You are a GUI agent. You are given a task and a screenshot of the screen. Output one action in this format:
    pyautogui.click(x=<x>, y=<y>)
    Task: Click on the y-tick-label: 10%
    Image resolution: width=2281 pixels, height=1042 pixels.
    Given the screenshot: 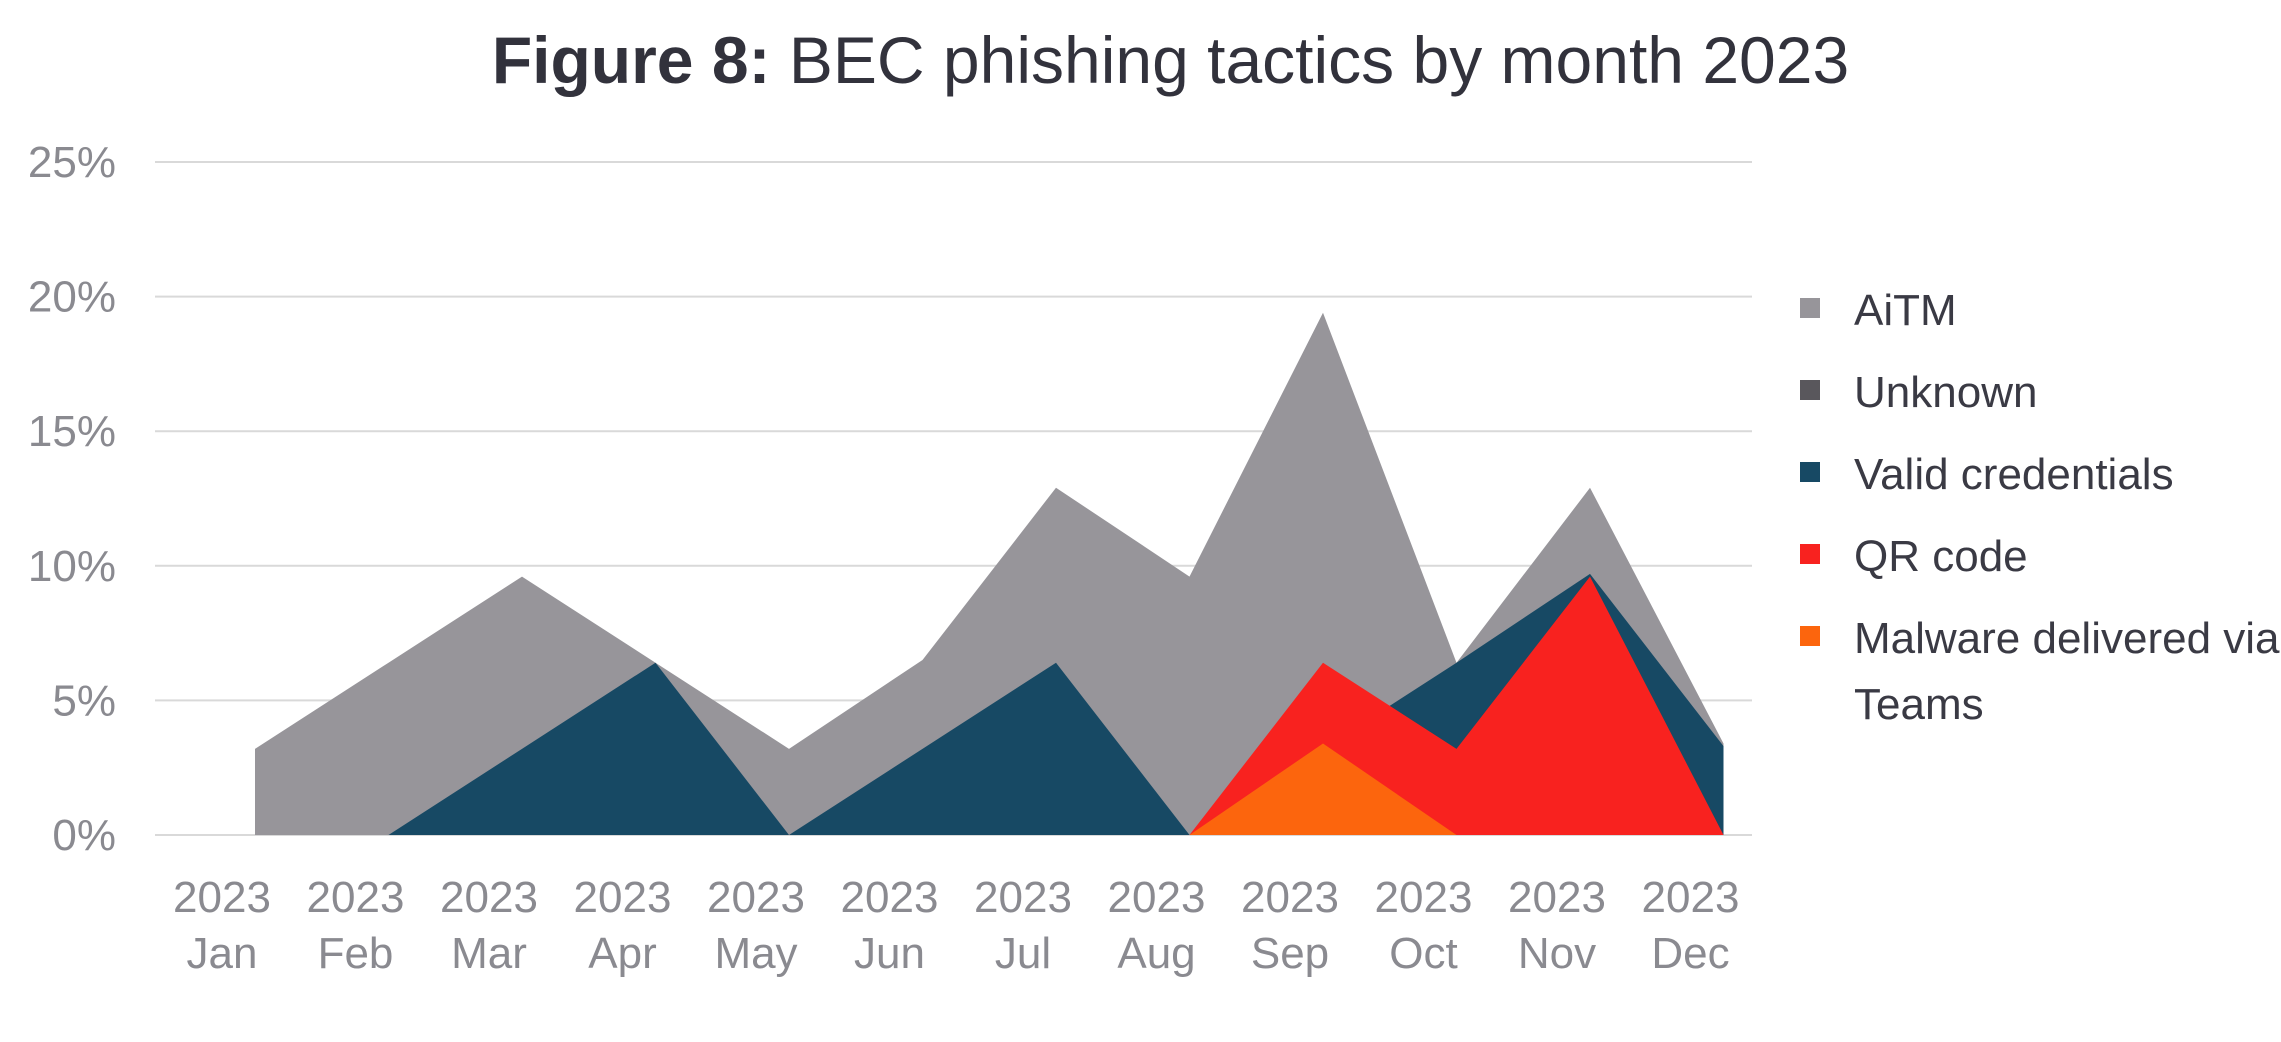 What is the action you would take?
    pyautogui.click(x=72, y=566)
    